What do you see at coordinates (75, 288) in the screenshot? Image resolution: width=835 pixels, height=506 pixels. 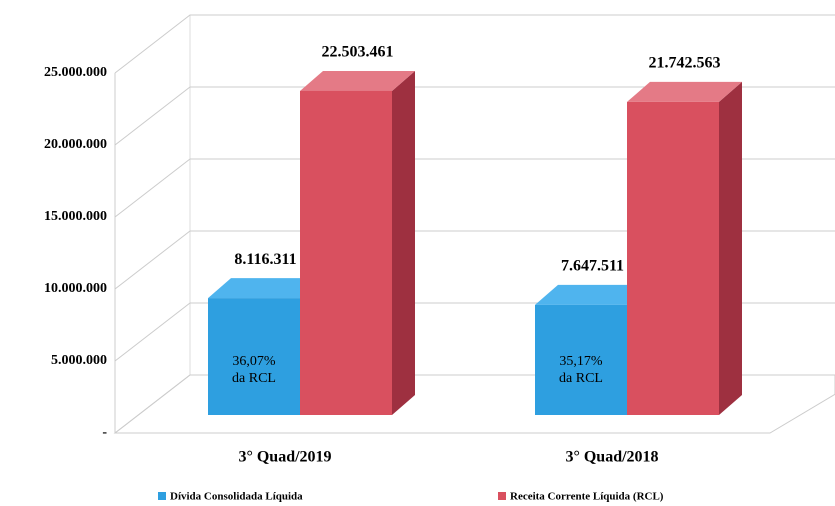 I see `y-tick-label: 10.000.000` at bounding box center [75, 288].